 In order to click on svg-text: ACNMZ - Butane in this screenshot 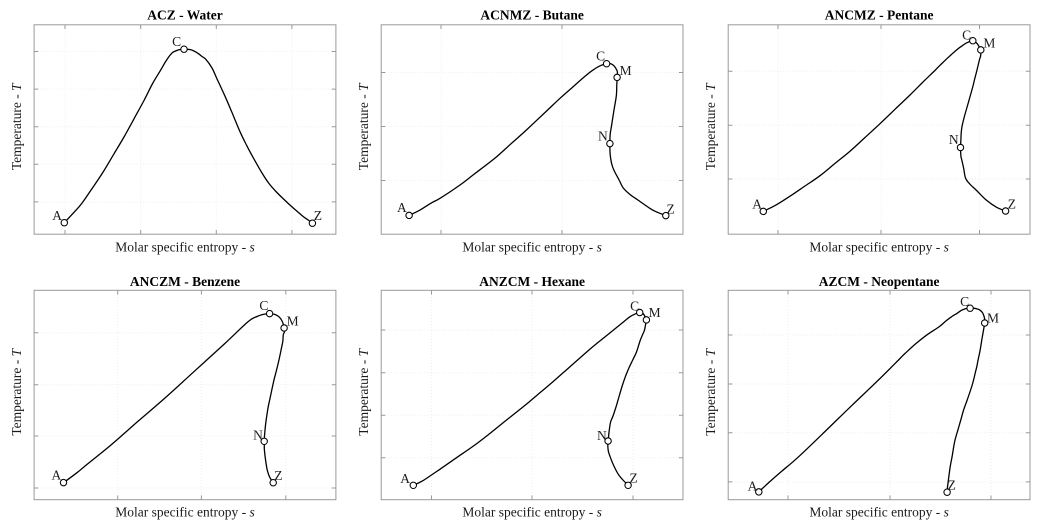, I will do `click(532, 15)`.